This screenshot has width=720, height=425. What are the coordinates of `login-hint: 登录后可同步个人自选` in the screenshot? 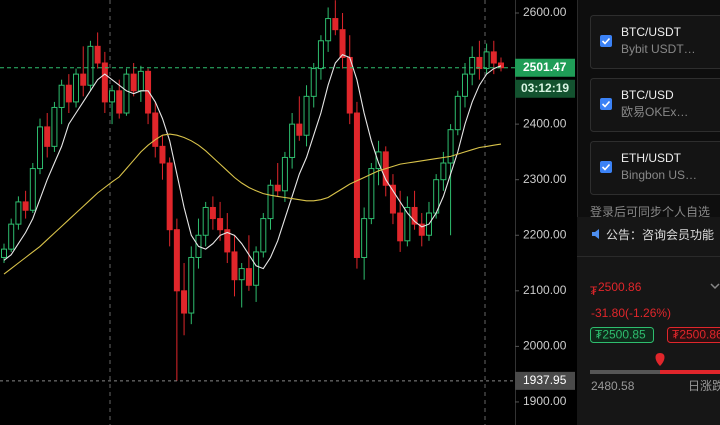 It's located at (650, 211).